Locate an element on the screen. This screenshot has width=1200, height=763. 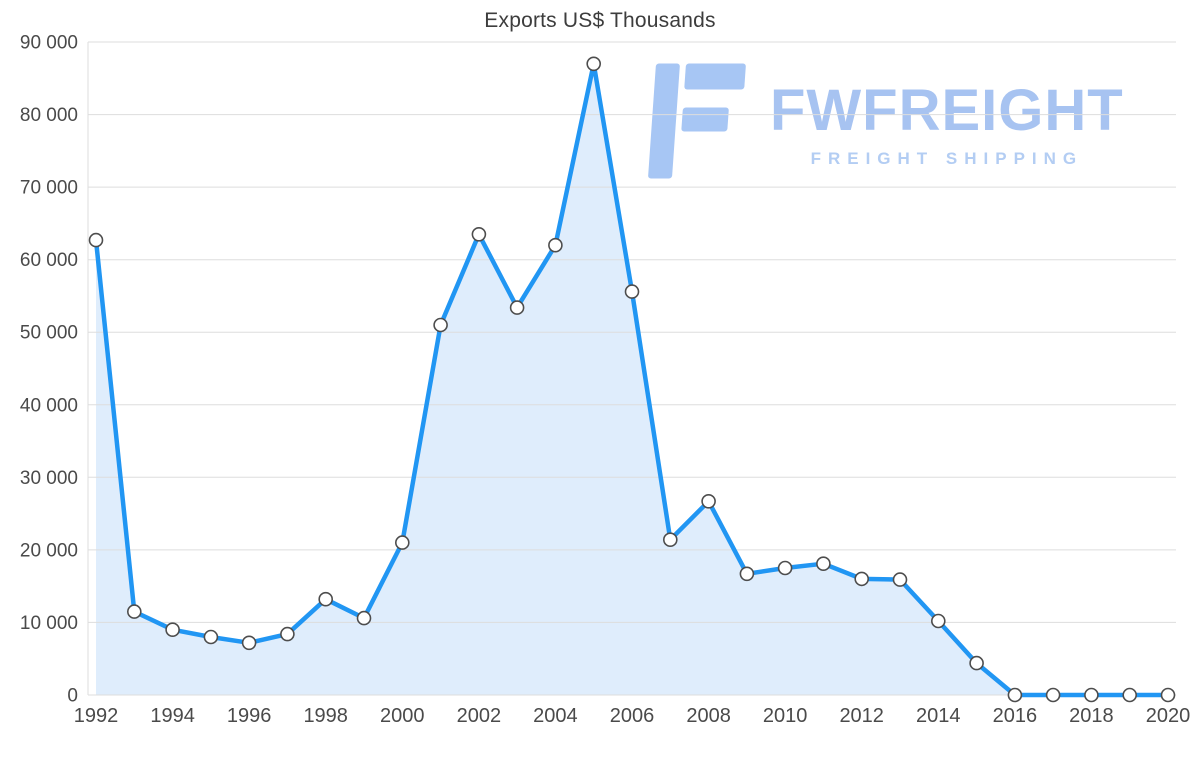
svg-text: 2010 is located at coordinates (785, 716).